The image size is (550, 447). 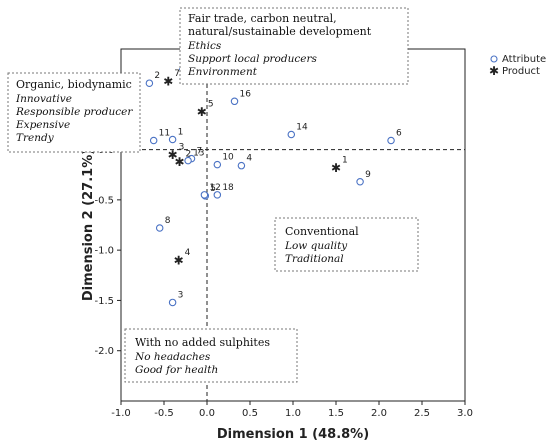 I want to click on x-tick-label: 3.0, so click(x=465, y=413).